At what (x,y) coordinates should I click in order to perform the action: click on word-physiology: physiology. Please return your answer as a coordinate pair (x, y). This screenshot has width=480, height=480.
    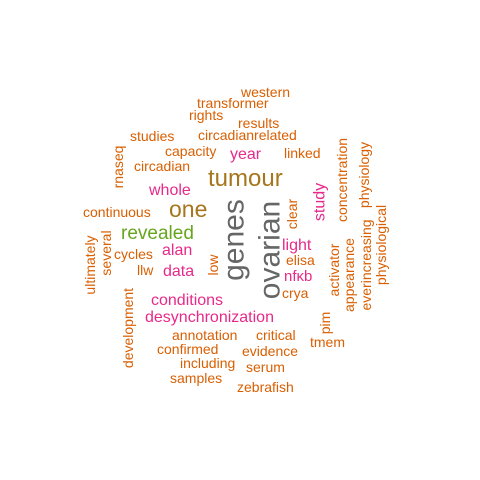
    Looking at the image, I should click on (364, 175).